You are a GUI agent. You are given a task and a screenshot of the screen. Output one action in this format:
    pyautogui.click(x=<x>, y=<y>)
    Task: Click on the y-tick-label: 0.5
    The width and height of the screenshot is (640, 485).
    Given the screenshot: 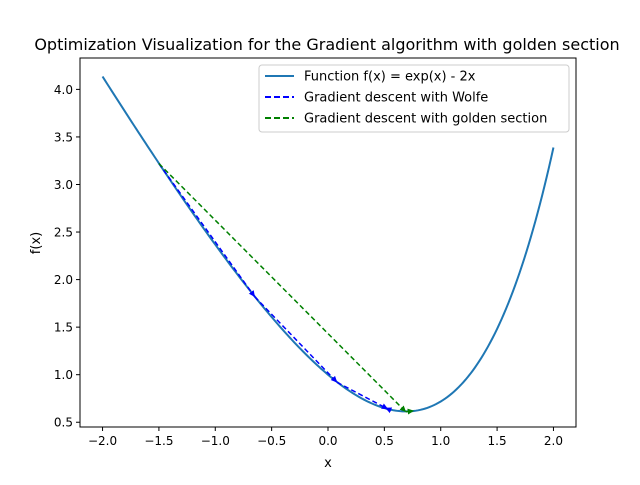 What is the action you would take?
    pyautogui.click(x=63, y=423)
    